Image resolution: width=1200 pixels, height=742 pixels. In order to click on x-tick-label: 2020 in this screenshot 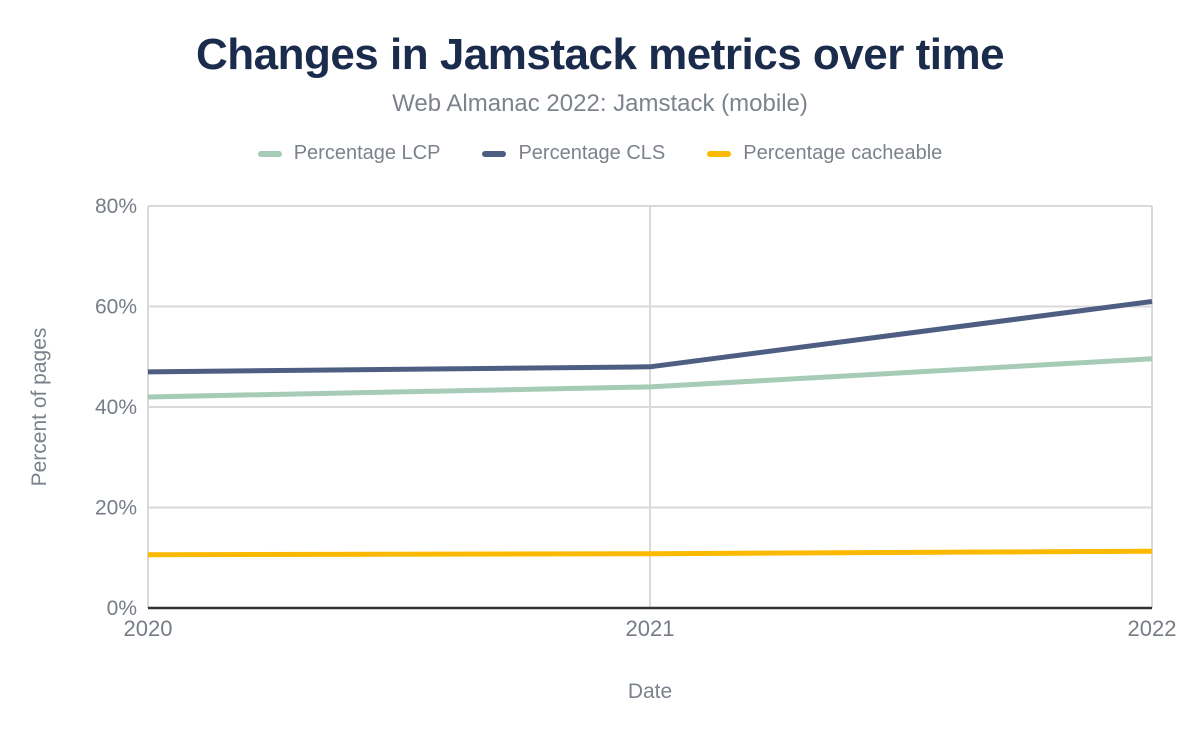, I will do `click(148, 628)`.